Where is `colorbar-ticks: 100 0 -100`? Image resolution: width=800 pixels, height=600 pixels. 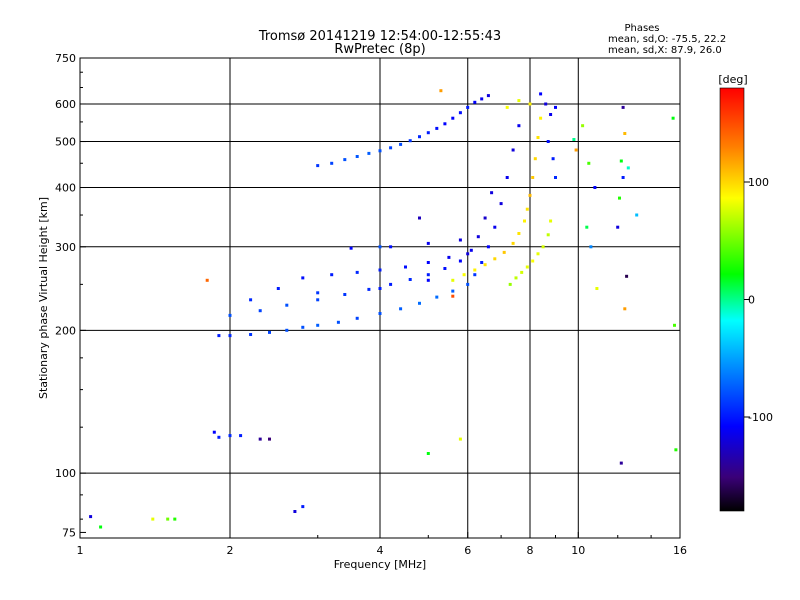
colorbar-ticks: 100 0 -100 is located at coordinates (758, 300).